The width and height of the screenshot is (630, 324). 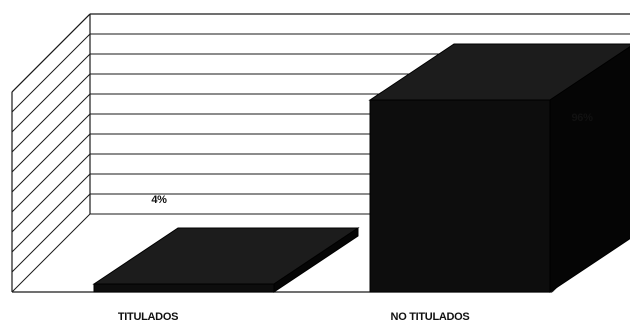 What do you see at coordinates (430, 317) in the screenshot?
I see `category-label-no-titulados: NO TITULADOS` at bounding box center [430, 317].